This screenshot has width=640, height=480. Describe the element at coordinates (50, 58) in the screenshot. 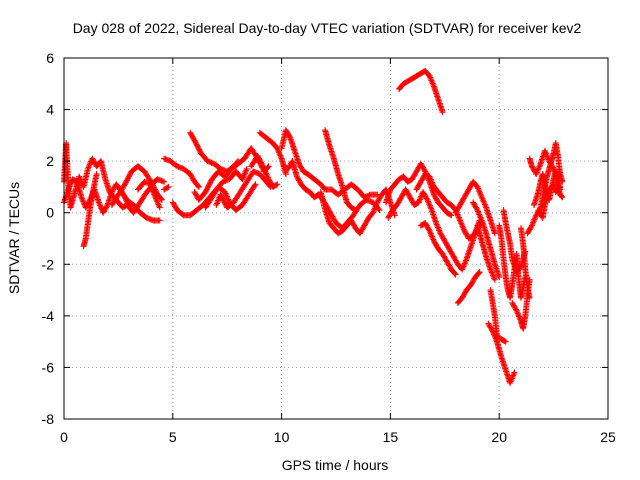

I see `y-tick-label: 6` at that location.